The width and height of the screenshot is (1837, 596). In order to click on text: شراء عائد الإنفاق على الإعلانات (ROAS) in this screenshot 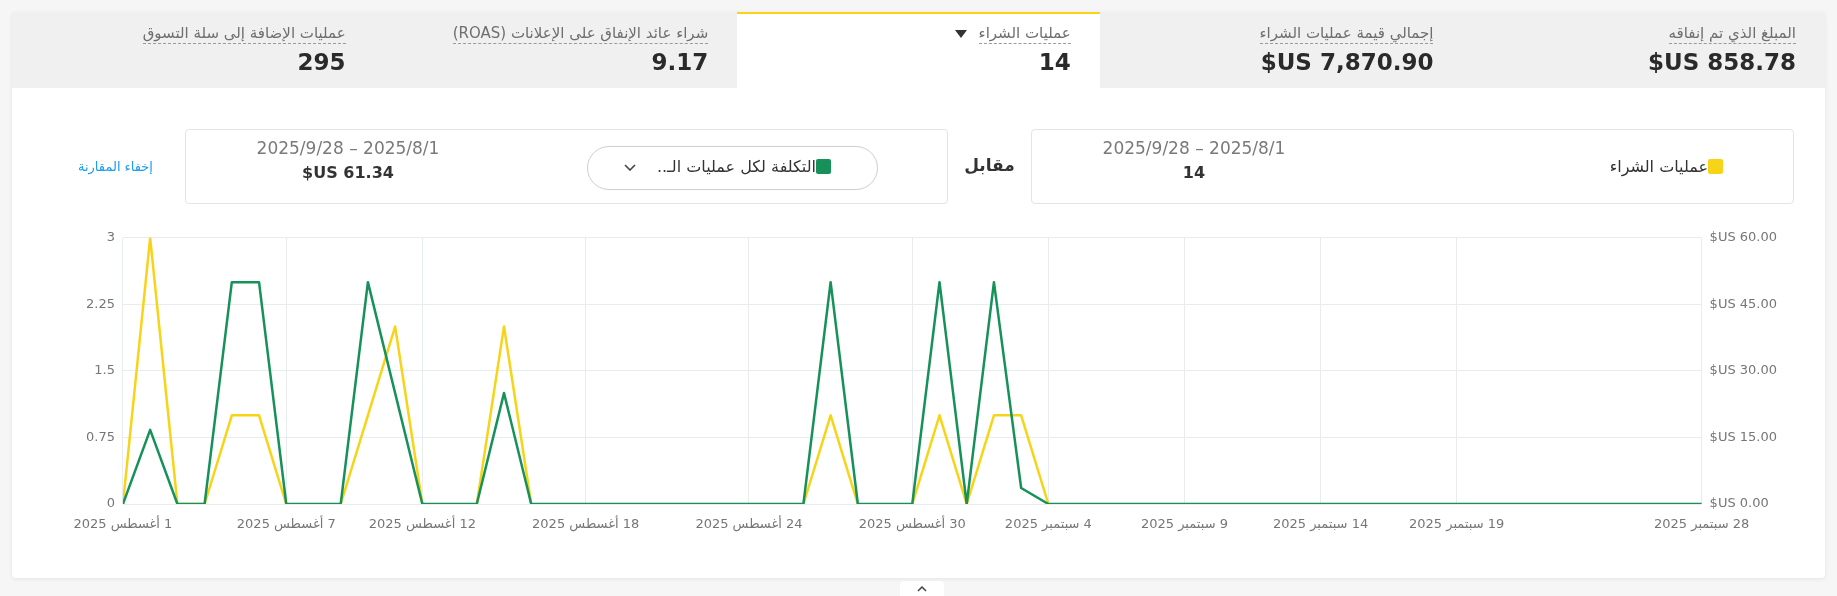, I will do `click(580, 34)`.